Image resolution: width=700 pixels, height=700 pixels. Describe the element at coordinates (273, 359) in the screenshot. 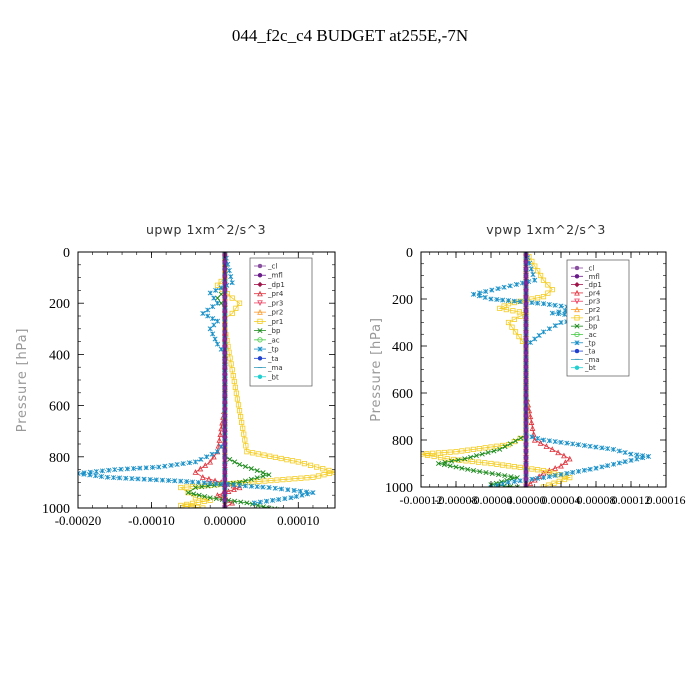

I see `legend-entry-ta: _ta` at that location.